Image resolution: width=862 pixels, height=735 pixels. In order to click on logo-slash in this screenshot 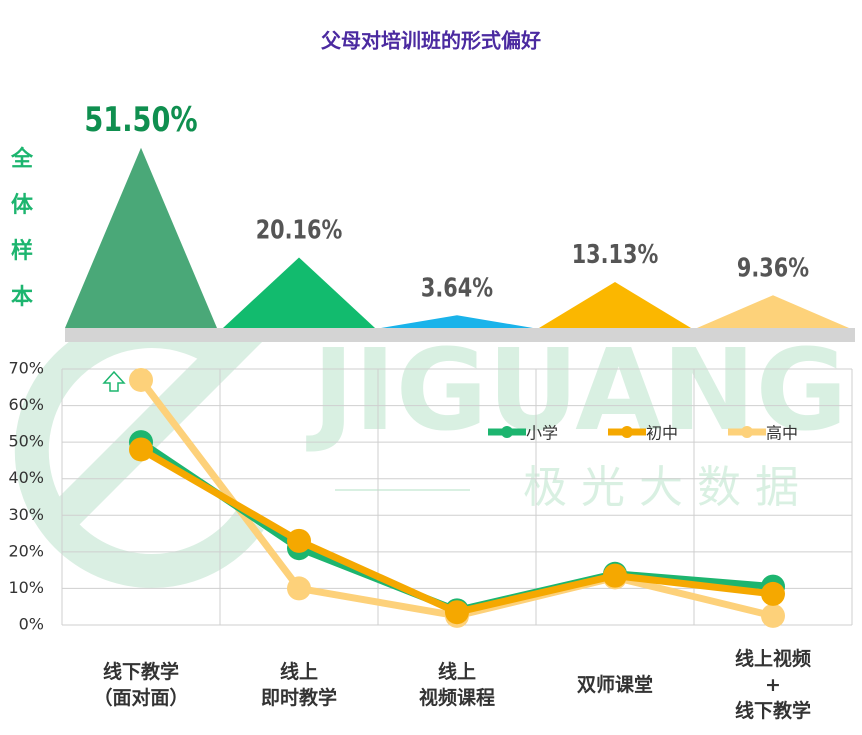, I will do `click(155, 425)`.